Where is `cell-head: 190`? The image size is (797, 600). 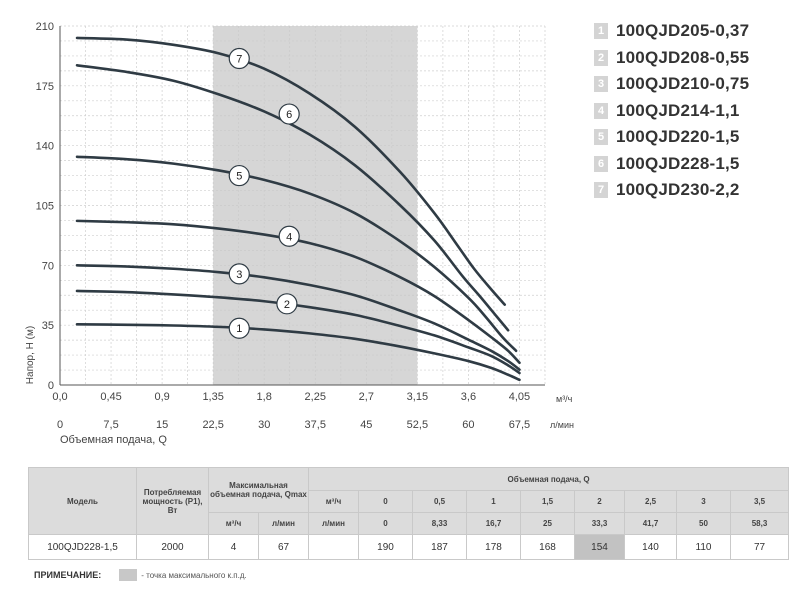 cell-head: 190 is located at coordinates (385, 547).